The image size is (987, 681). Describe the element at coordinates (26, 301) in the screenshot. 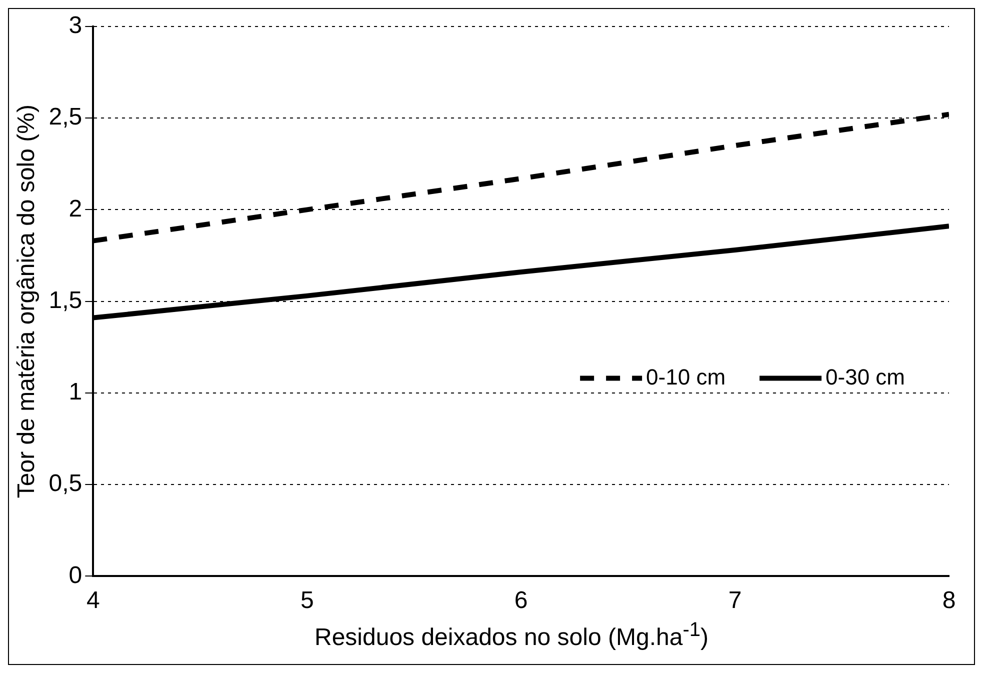

I see `y-axis-title: Teor de matéria orgânica do solo (%)` at that location.